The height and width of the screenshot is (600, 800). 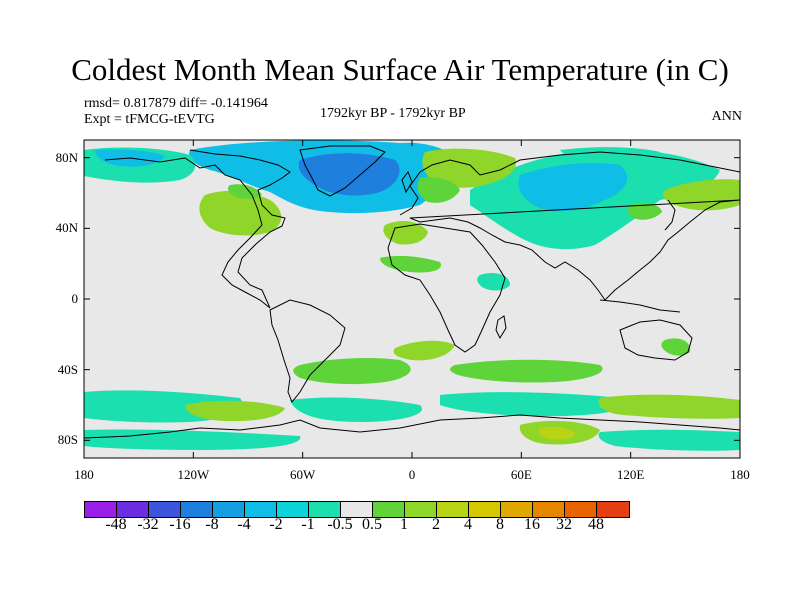 What do you see at coordinates (176, 103) in the screenshot?
I see `stats-label: rmsd= 0.817879 diff= -0.141964` at bounding box center [176, 103].